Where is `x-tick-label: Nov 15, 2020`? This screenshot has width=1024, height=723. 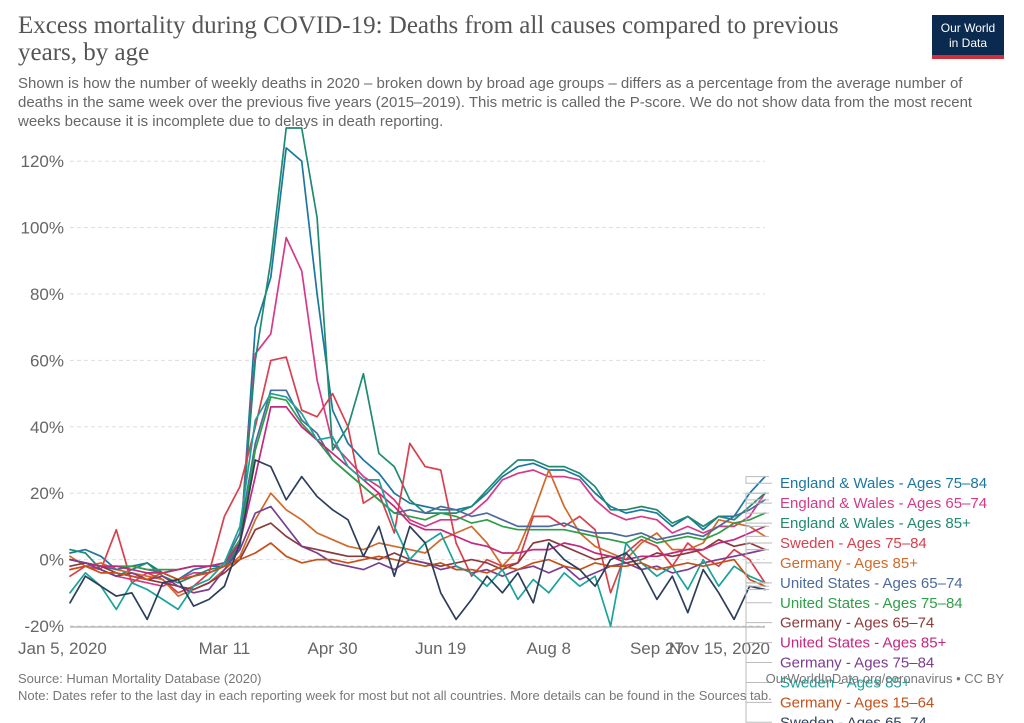 x-tick-label: Nov 15, 2020 is located at coordinates (719, 648).